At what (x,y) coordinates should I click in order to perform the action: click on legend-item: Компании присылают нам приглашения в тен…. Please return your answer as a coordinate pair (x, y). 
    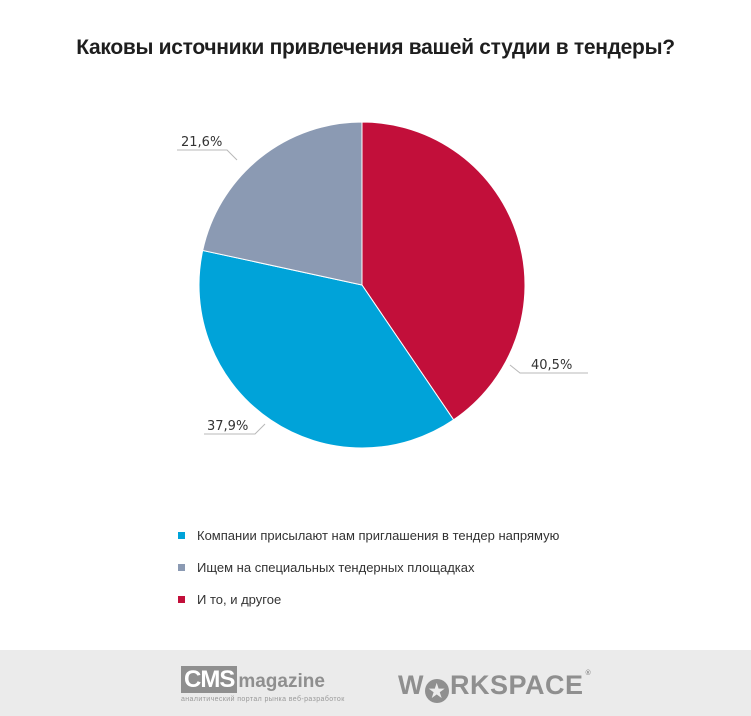
    Looking at the image, I should click on (368, 535).